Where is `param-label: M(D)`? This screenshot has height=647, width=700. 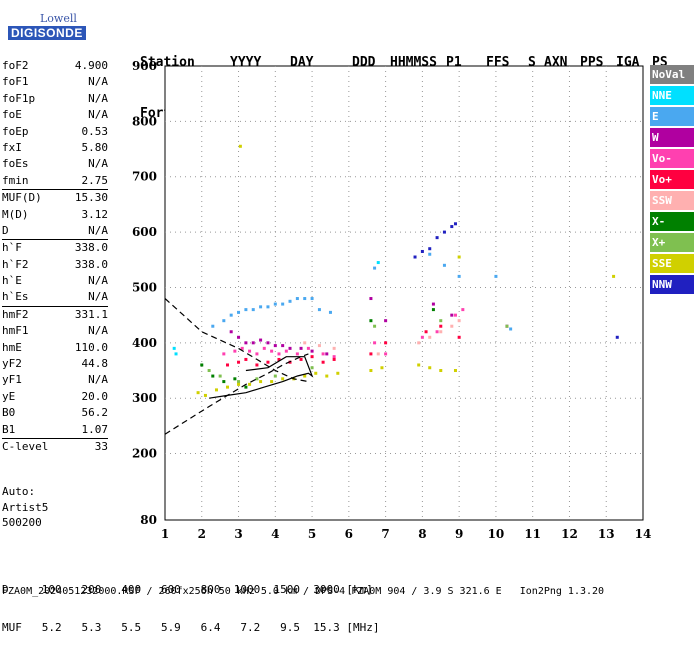
param-label: M(D) is located at coordinates (15, 214).